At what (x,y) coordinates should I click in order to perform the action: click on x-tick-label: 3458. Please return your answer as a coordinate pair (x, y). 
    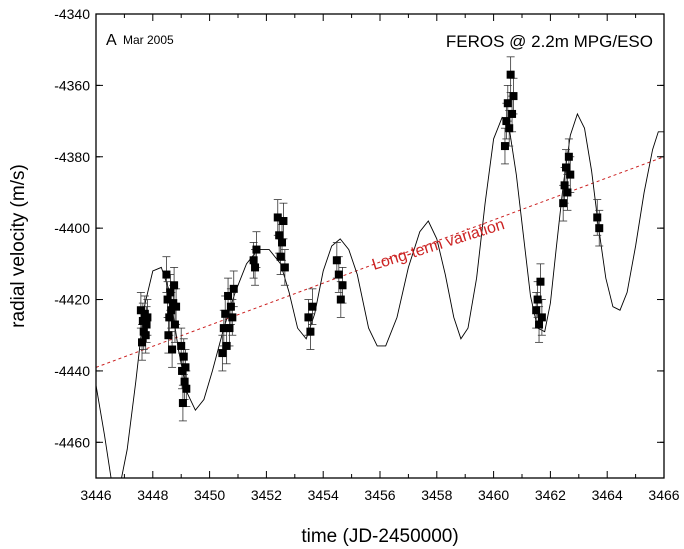
    Looking at the image, I should click on (436, 495).